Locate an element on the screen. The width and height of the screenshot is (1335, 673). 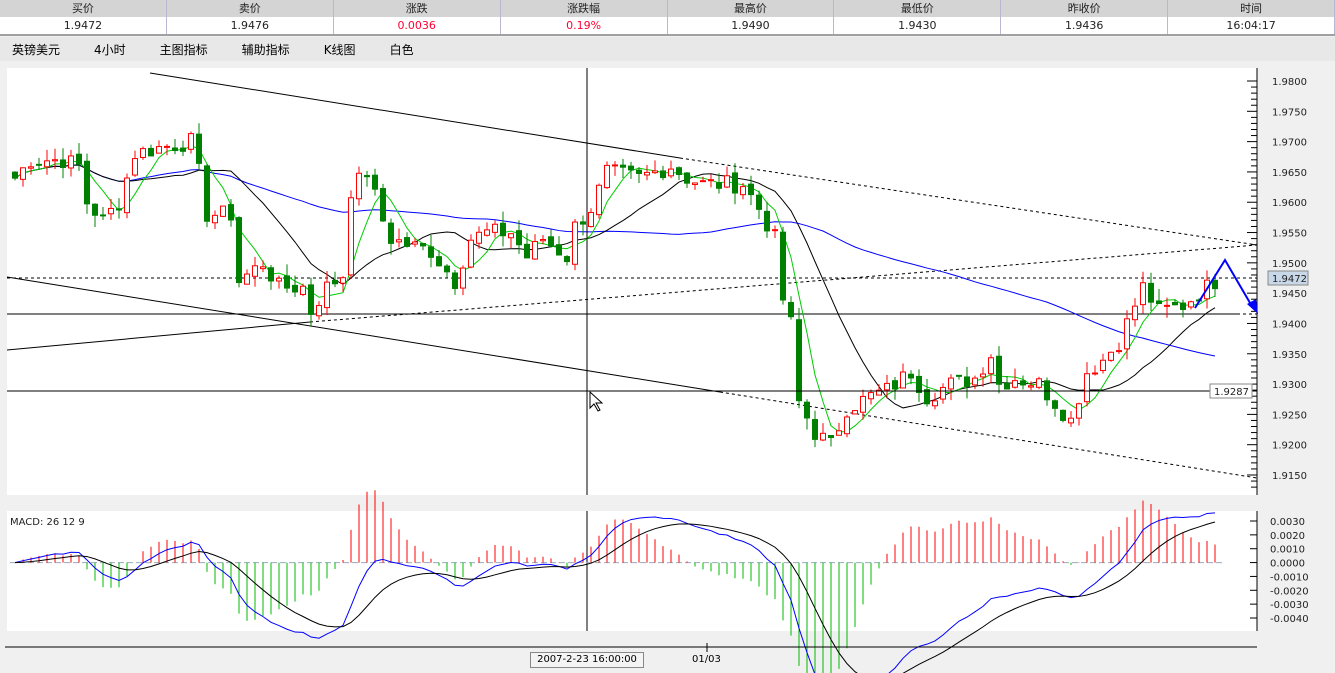
price-tick-label: 1.9800 is located at coordinates (1289, 82).